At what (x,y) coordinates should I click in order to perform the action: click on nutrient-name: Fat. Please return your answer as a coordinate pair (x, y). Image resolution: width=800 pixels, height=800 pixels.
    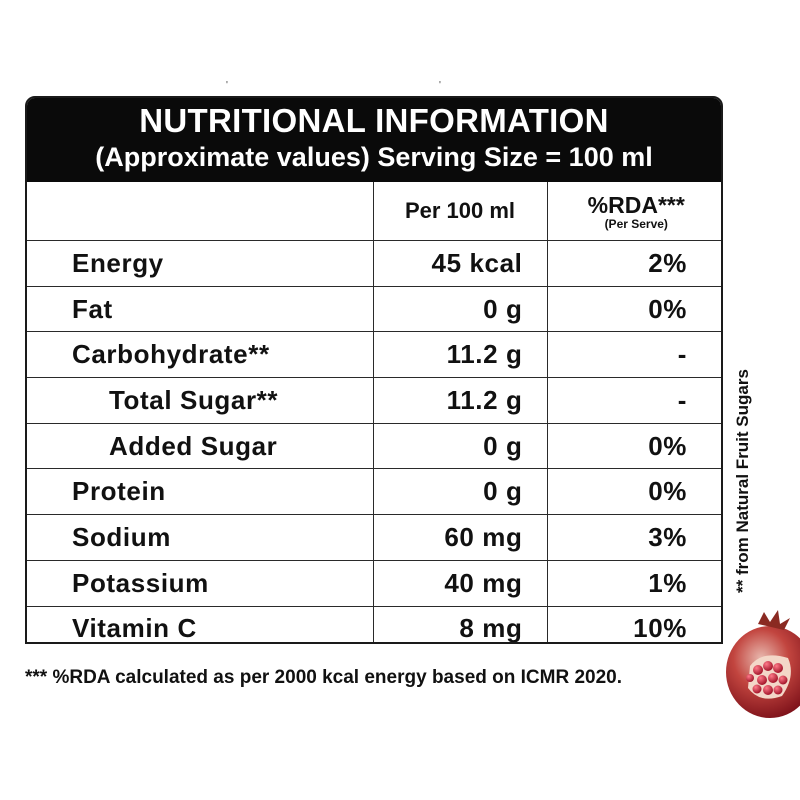
    Looking at the image, I should click on (200, 309).